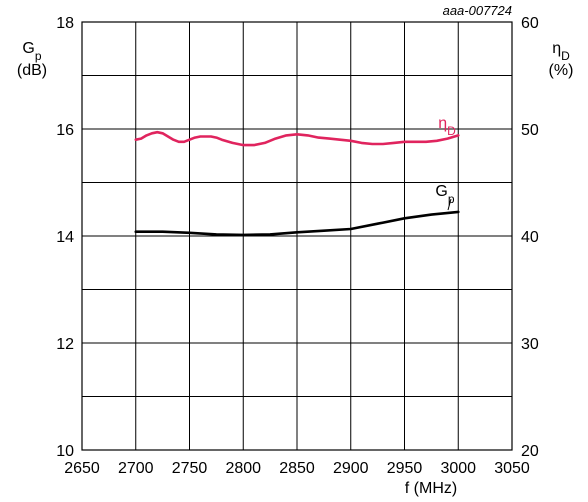  Describe the element at coordinates (477, 10) in the screenshot. I see `figure-reference-code: aaa-007724` at that location.